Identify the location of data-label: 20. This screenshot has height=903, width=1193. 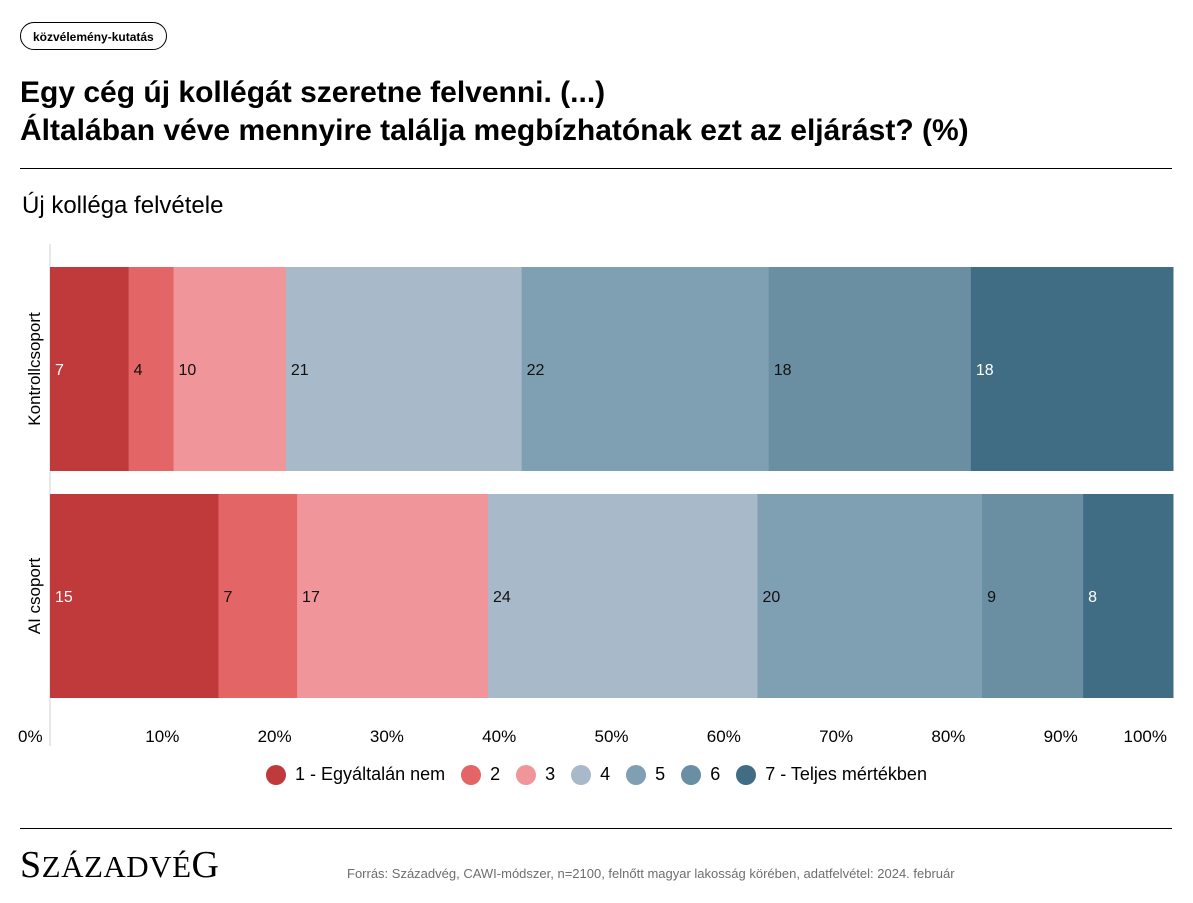
(771, 597).